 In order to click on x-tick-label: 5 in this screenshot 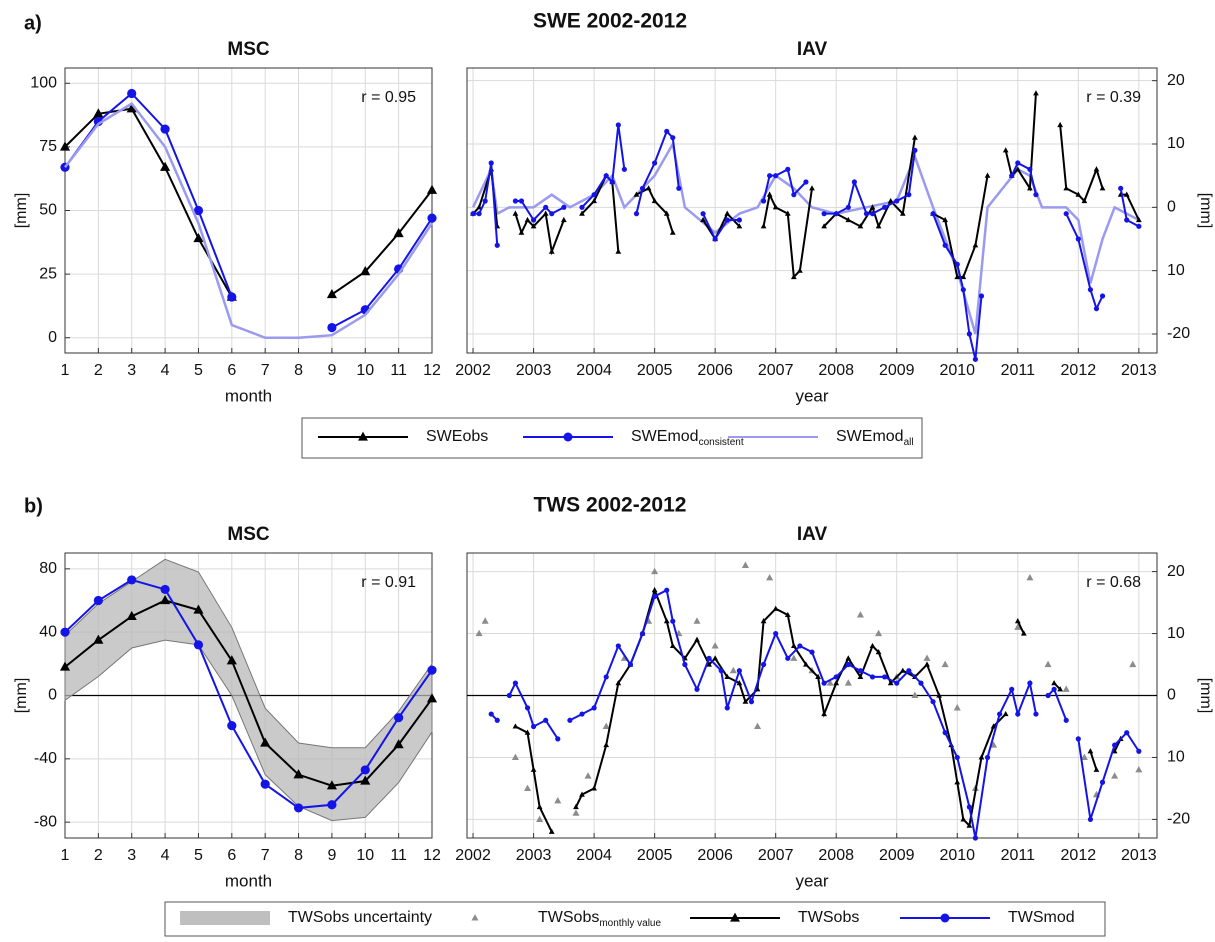, I will do `click(198, 370)`.